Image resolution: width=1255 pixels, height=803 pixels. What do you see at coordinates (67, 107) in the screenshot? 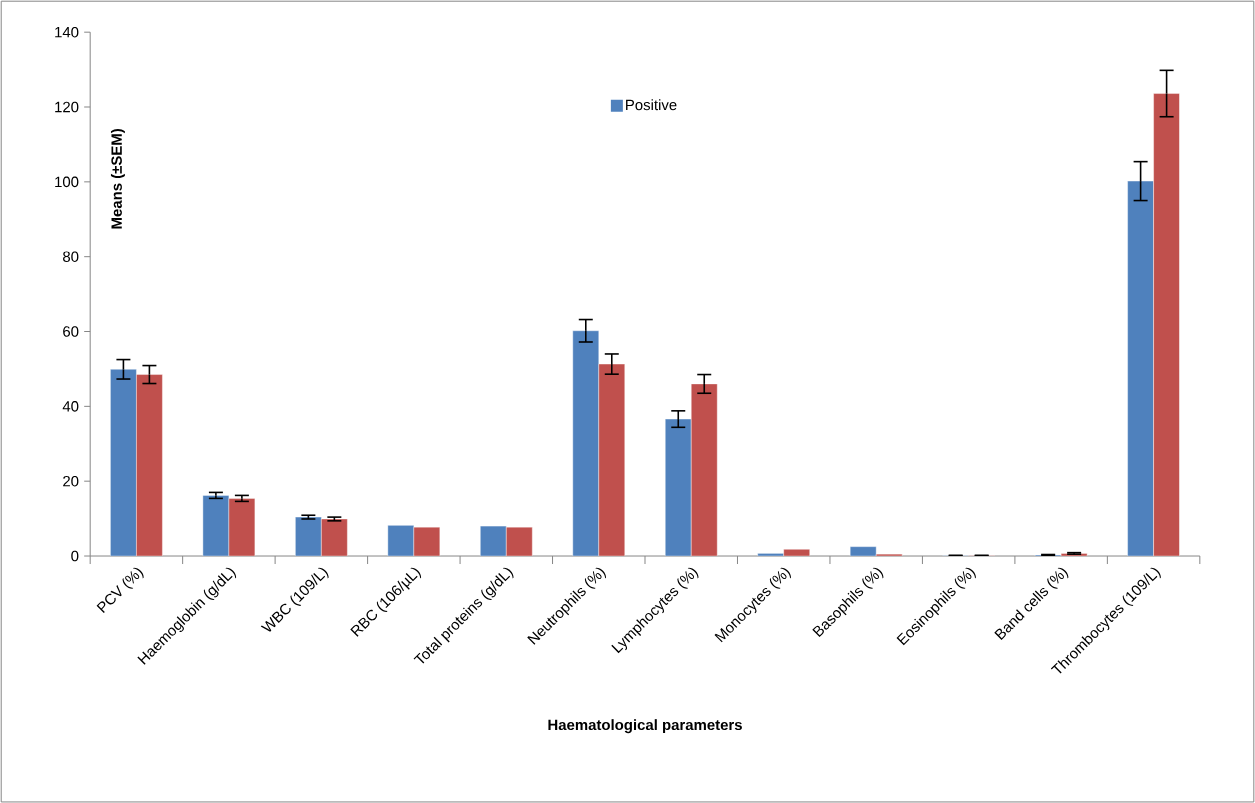
I see `y-tick-label: 120` at bounding box center [67, 107].